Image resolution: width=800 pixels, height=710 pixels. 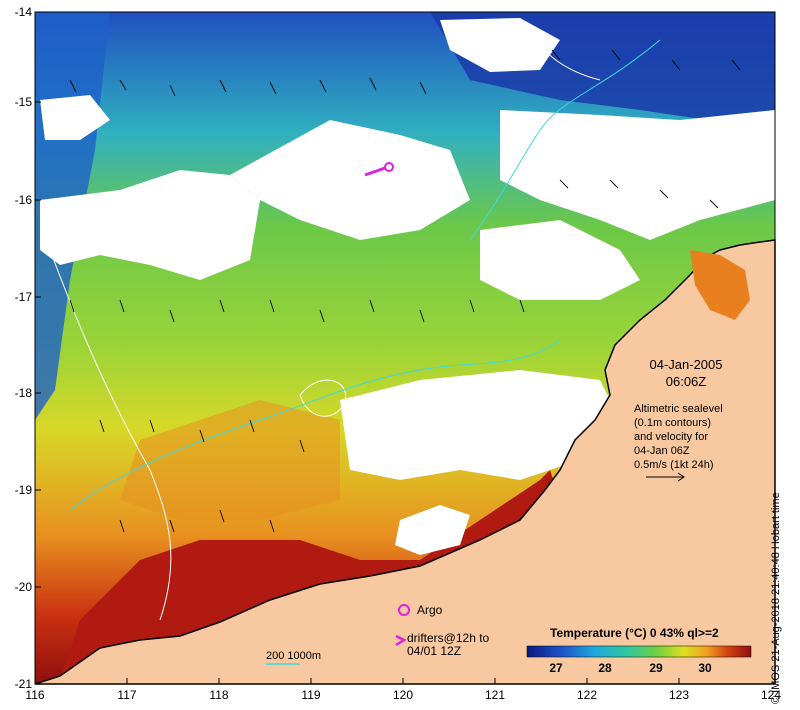 What do you see at coordinates (686, 364) in the screenshot?
I see `map-date: 04-Jan-2005` at bounding box center [686, 364].